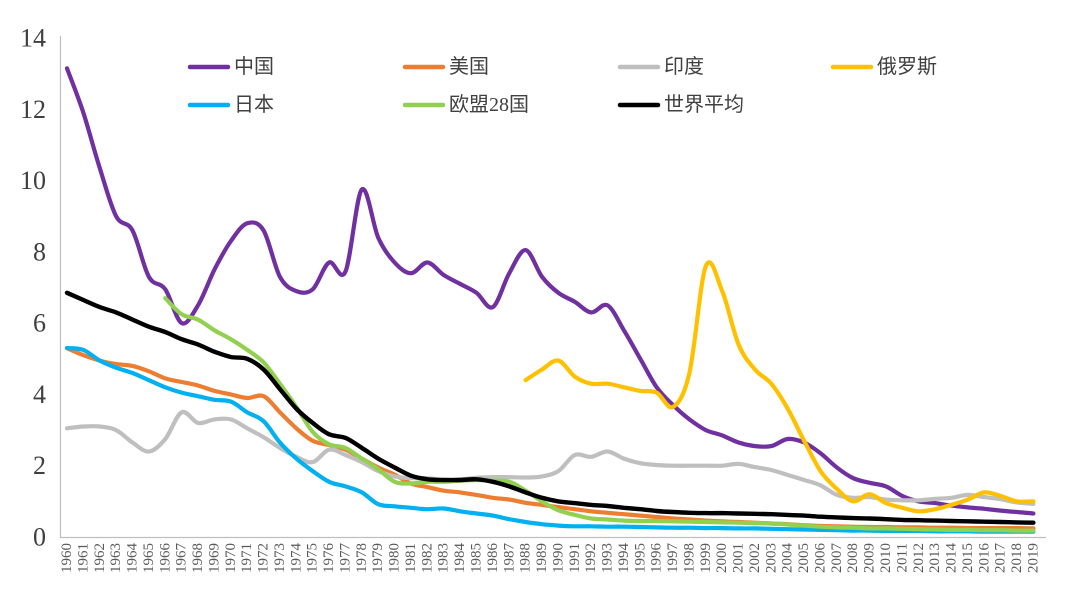 The width and height of the screenshot is (1080, 600). What do you see at coordinates (39, 537) in the screenshot?
I see `y-axis-tick-label: 0` at bounding box center [39, 537].